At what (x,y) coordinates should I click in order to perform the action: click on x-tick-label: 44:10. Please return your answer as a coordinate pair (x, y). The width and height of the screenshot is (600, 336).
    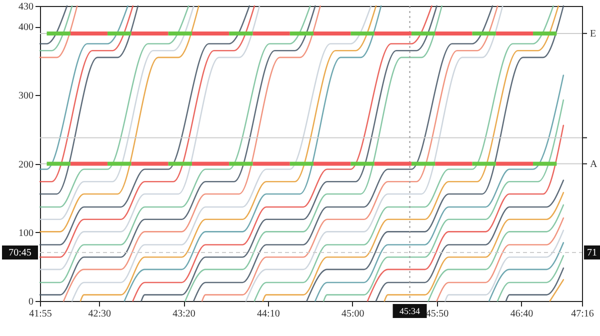
    Looking at the image, I should click on (268, 314).